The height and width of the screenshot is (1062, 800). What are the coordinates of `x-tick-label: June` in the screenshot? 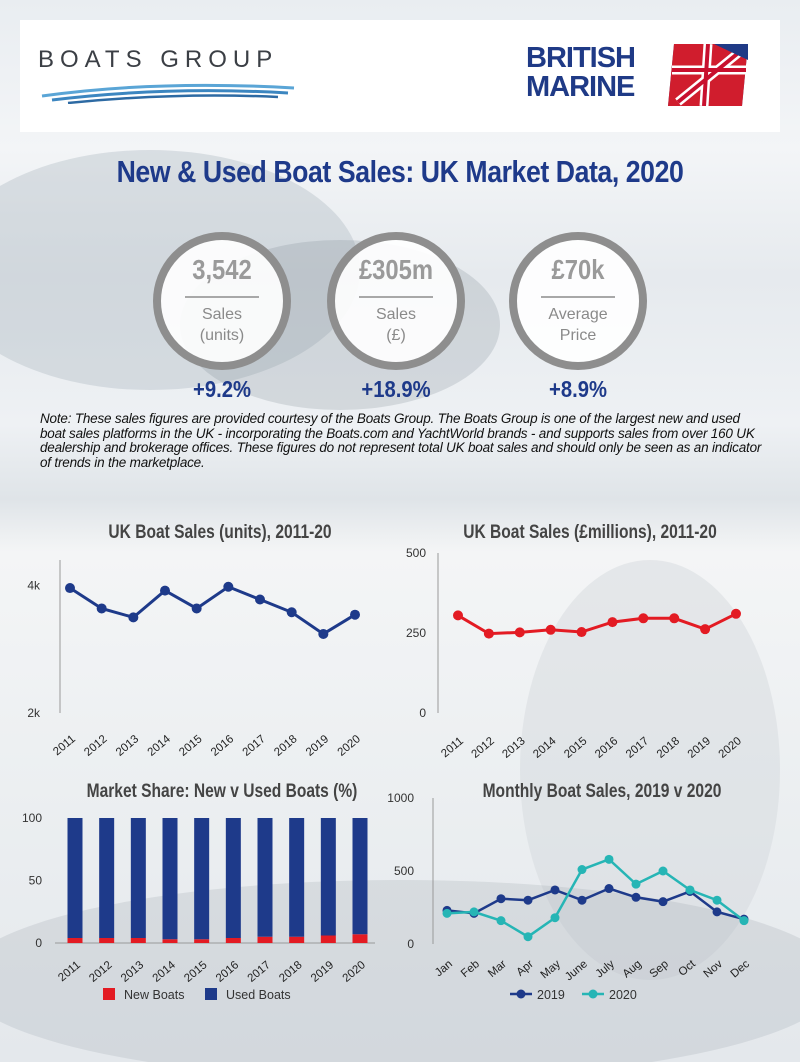 It's located at (576, 970).